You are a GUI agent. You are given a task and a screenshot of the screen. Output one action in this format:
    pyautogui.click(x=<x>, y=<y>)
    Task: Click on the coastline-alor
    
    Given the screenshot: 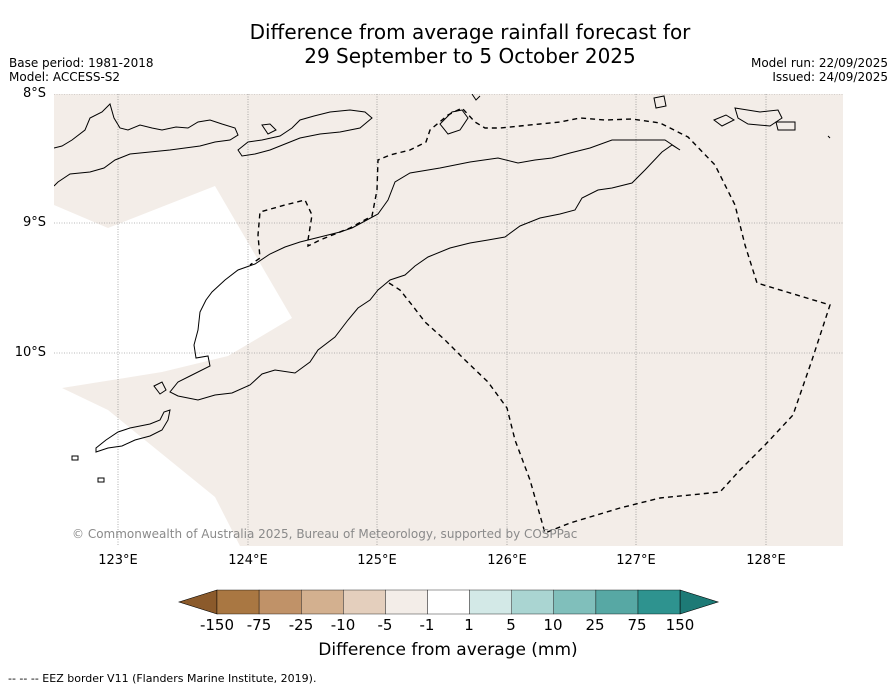 What is the action you would take?
    pyautogui.click(x=454, y=122)
    